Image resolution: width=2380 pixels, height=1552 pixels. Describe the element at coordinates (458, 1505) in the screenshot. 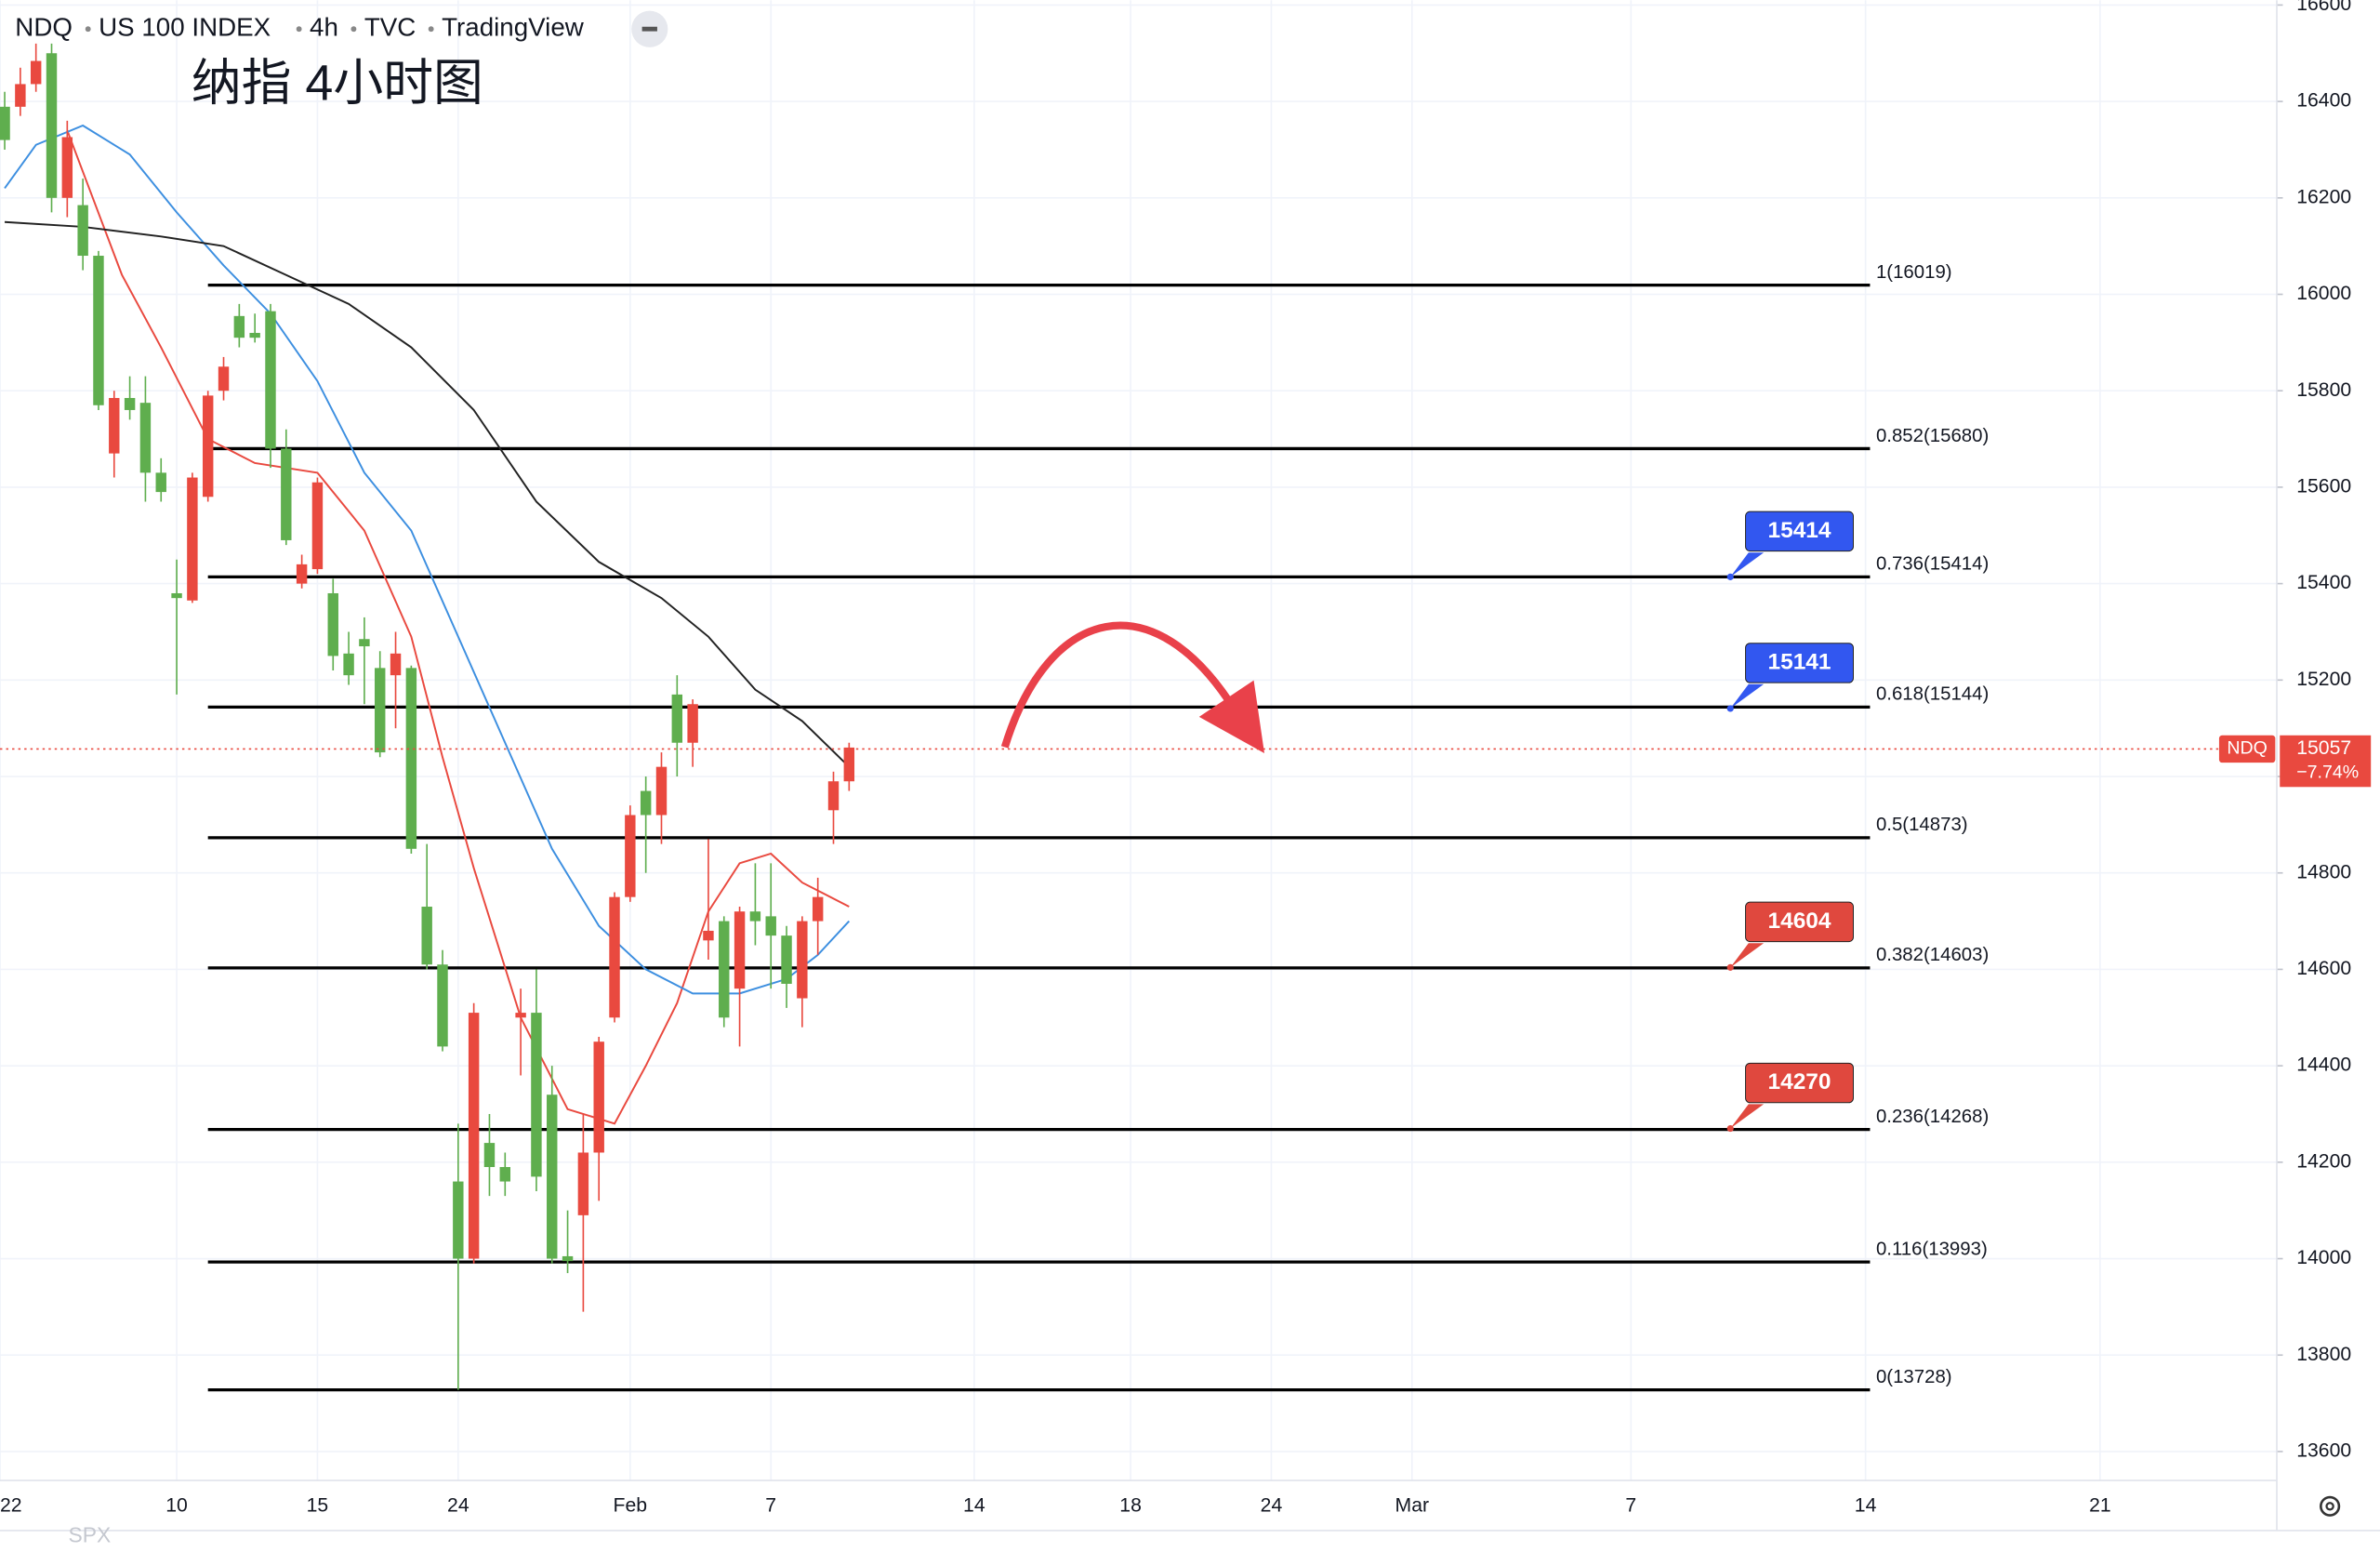

I see `x-tick-label: 24` at that location.